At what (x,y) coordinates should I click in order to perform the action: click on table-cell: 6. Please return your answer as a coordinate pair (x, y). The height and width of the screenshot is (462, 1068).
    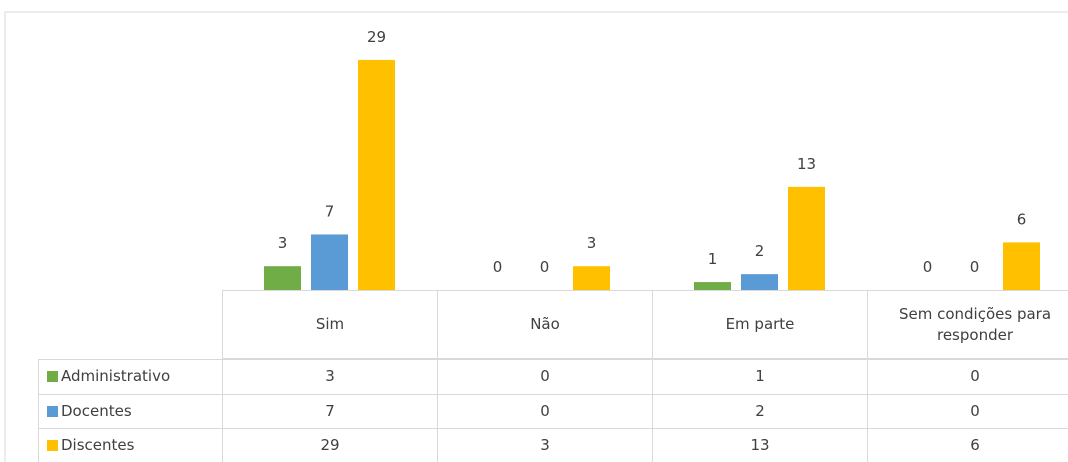
    Looking at the image, I should click on (967, 445).